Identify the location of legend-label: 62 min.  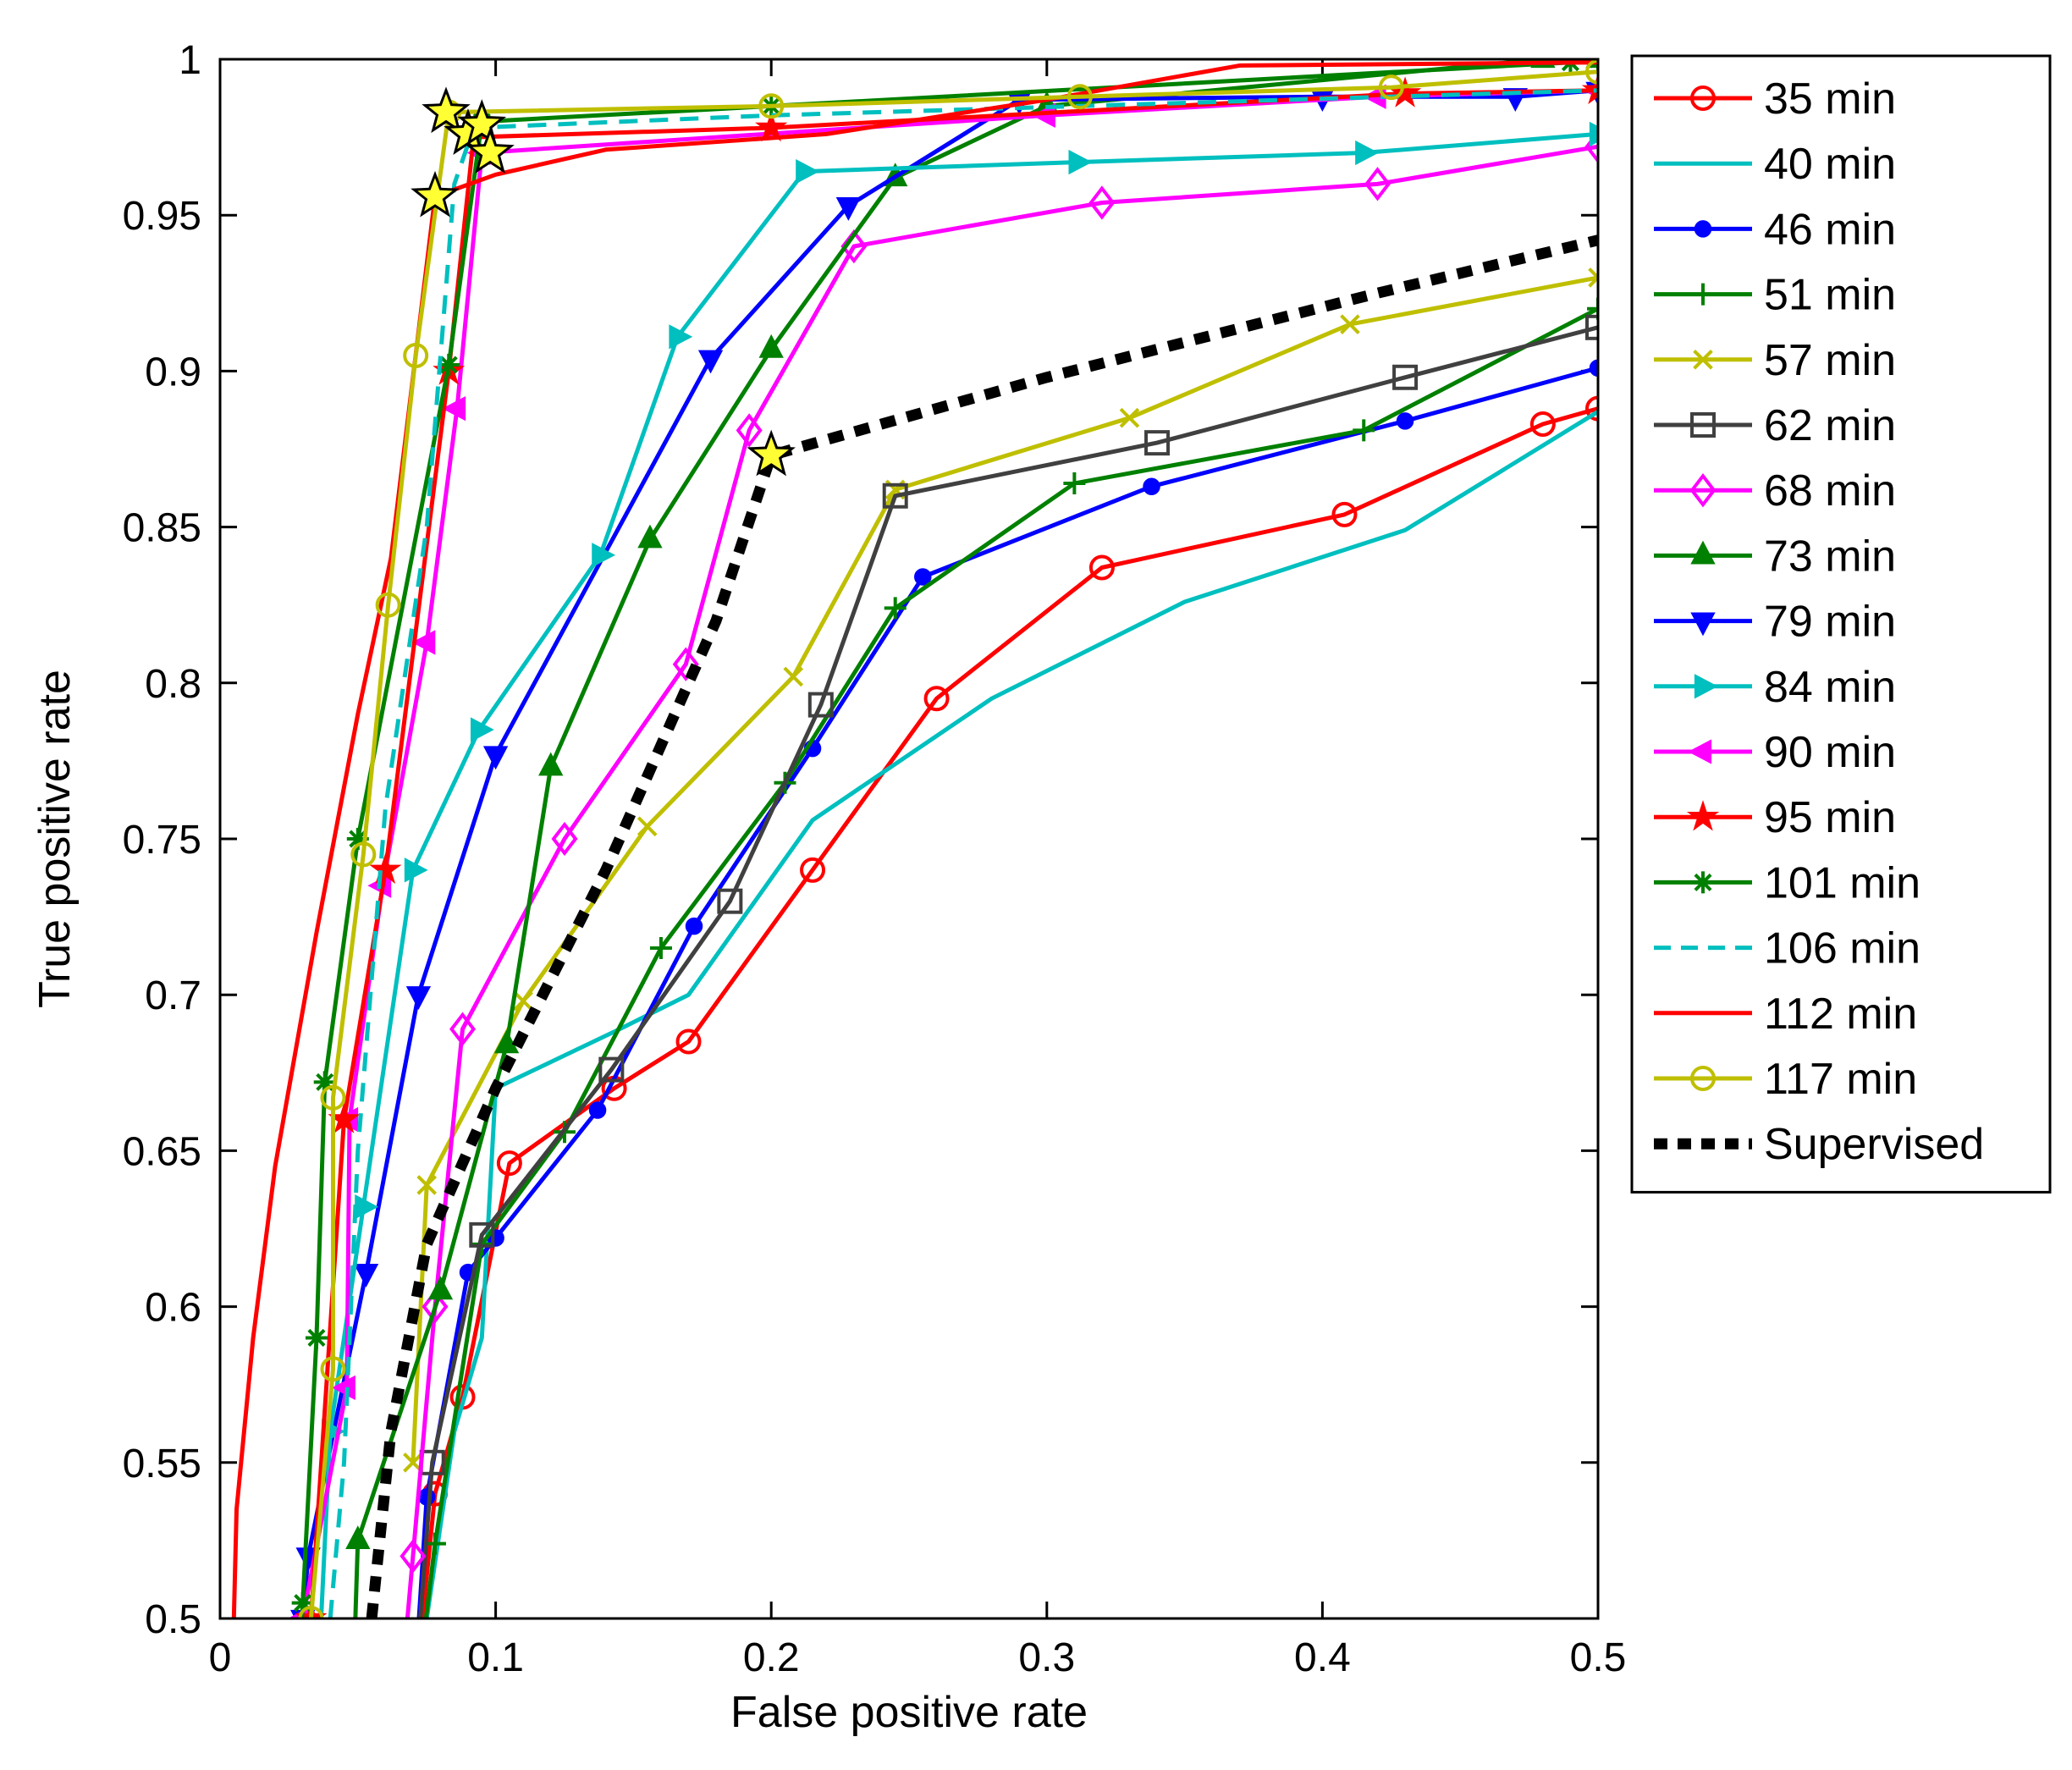
(1830, 425).